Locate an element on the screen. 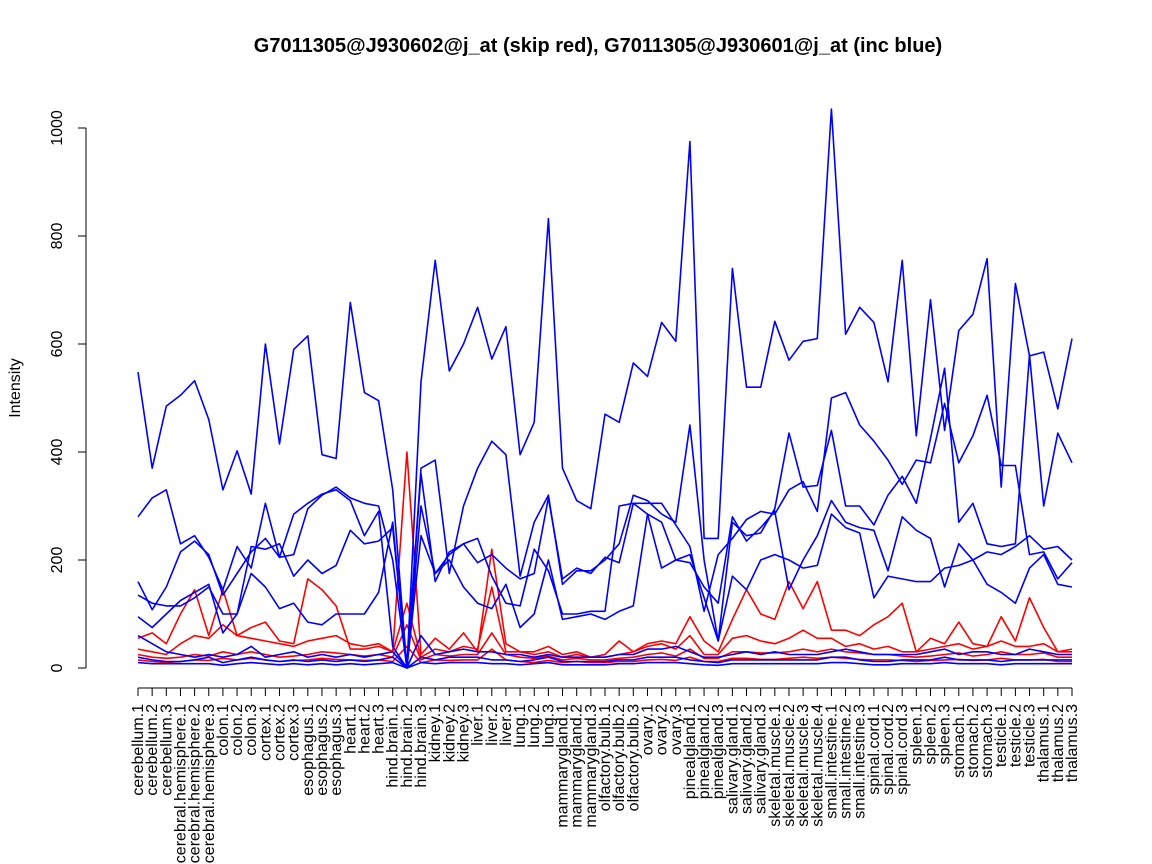  x-tick-label: ovary.3 is located at coordinates (676, 729).